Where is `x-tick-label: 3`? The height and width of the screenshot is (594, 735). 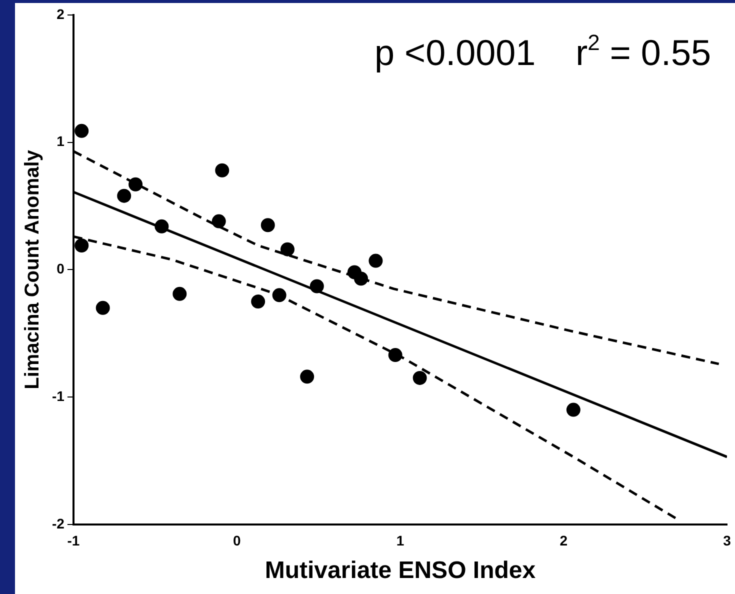 x-tick-label: 3 is located at coordinates (727, 540).